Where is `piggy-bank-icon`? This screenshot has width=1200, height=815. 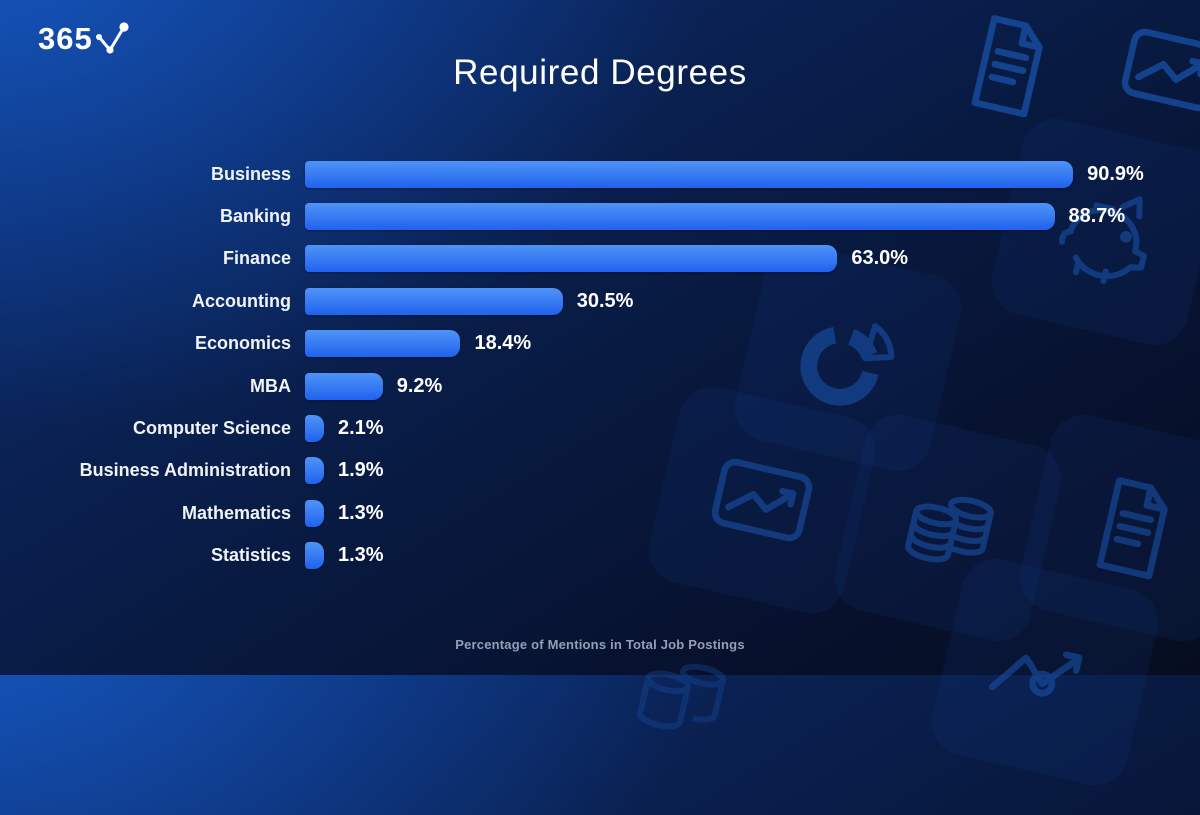 piggy-bank-icon is located at coordinates (1092, 232).